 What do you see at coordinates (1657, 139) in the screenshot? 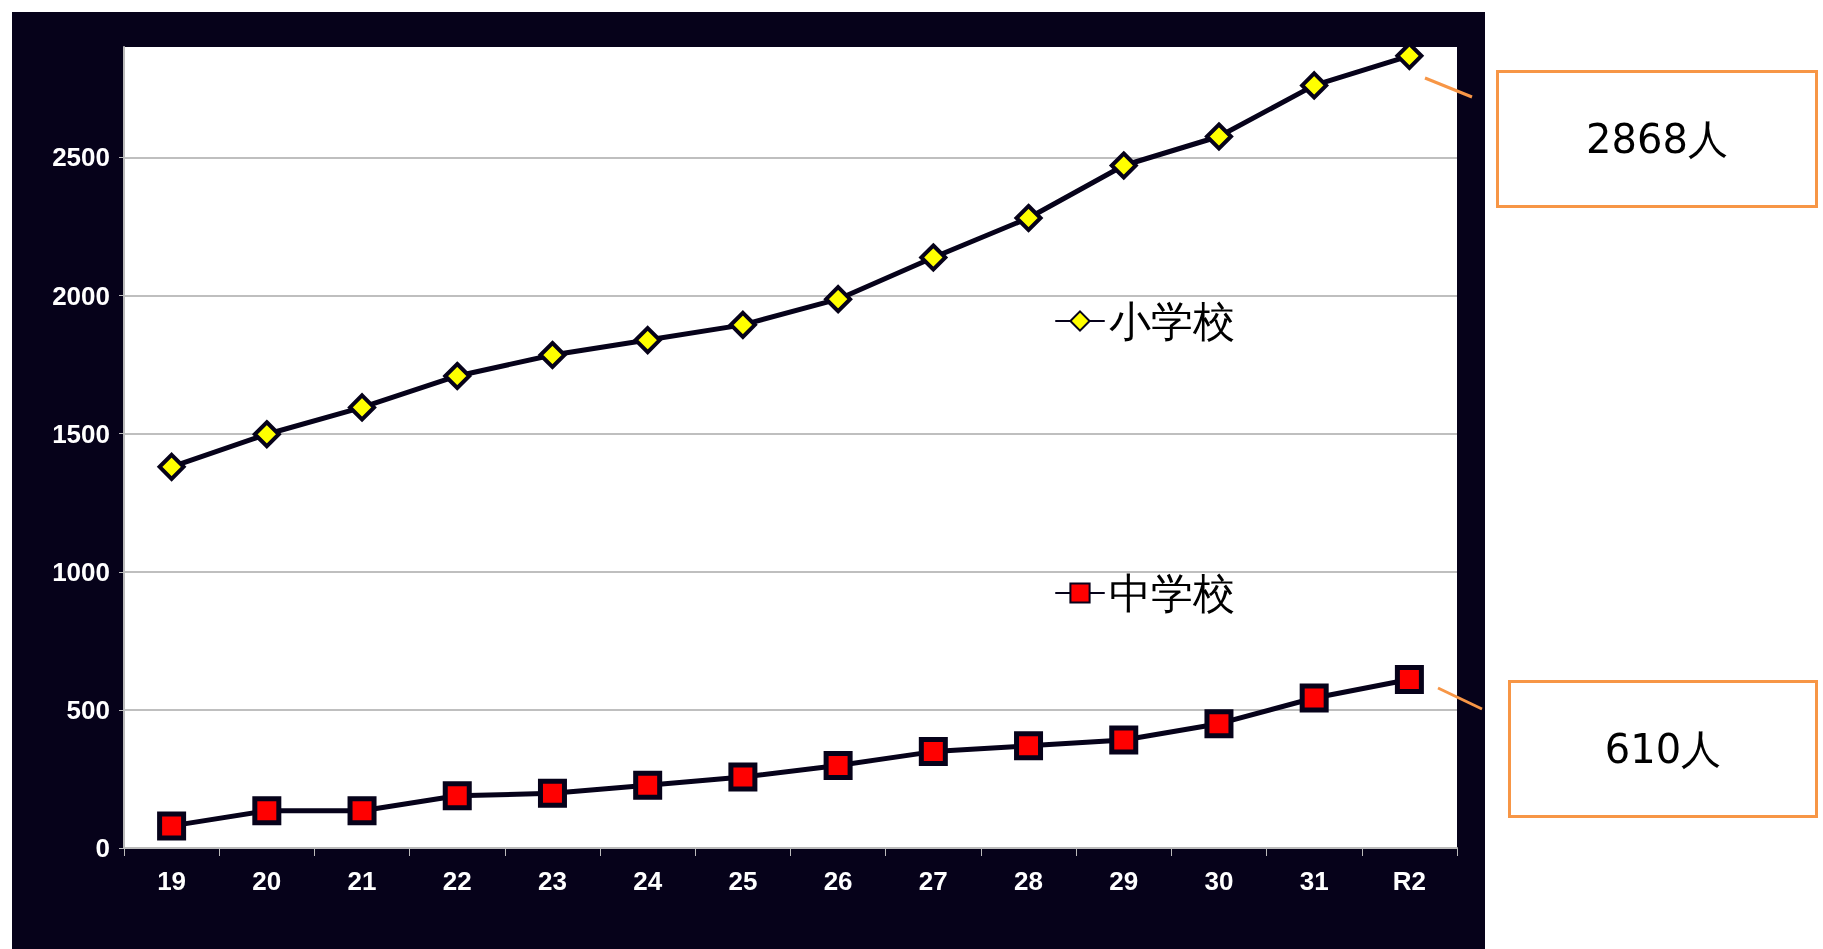
I see `text: 2868人` at bounding box center [1657, 139].